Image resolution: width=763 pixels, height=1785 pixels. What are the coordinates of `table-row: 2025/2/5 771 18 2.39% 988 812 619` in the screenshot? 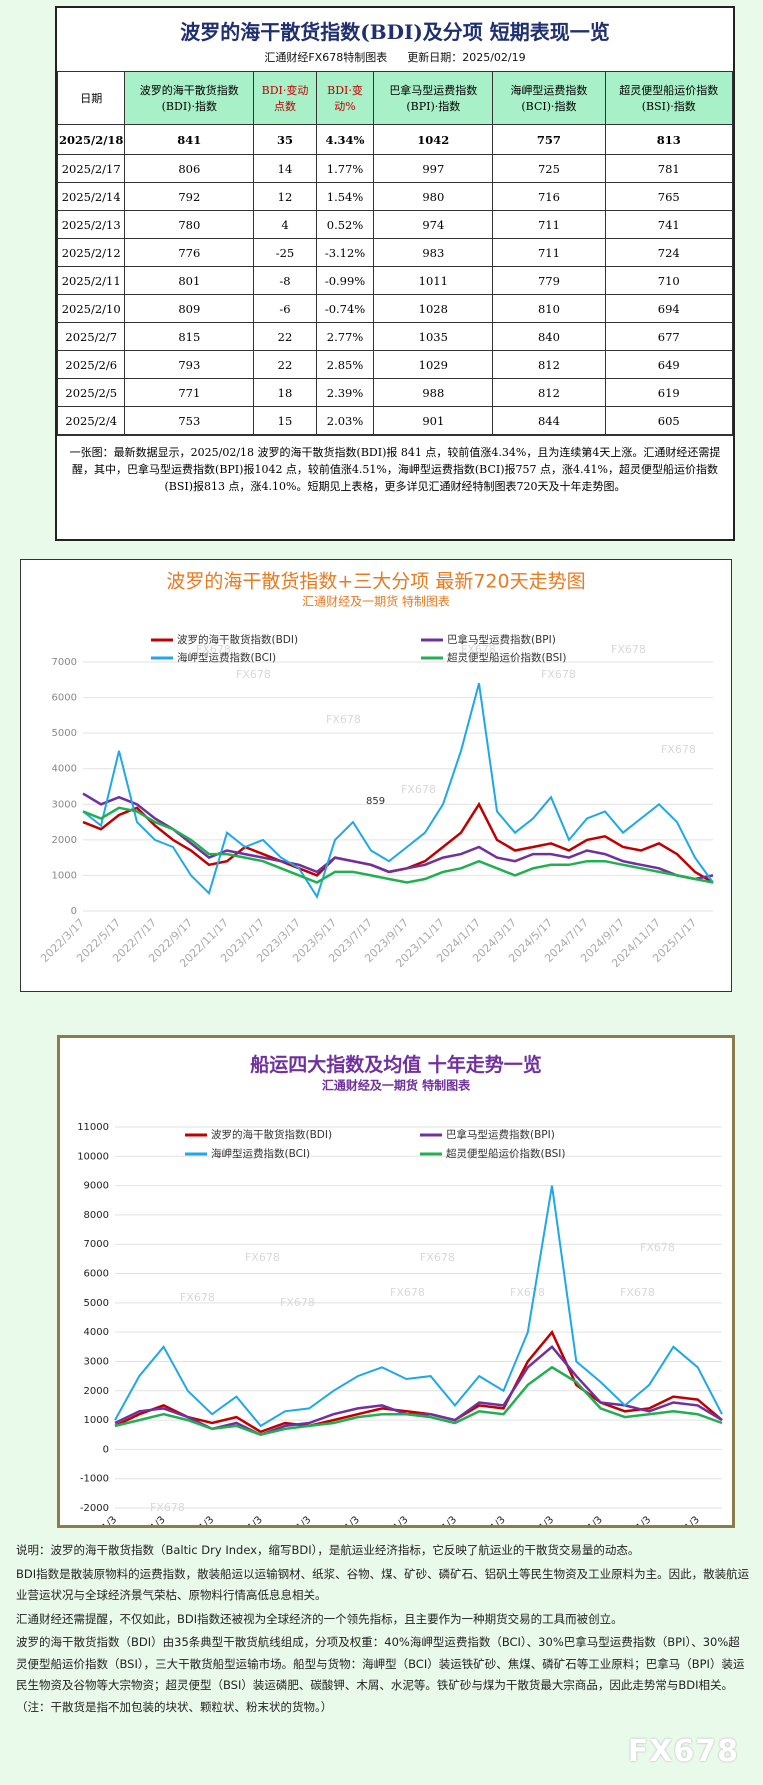 It's located at (394, 392).